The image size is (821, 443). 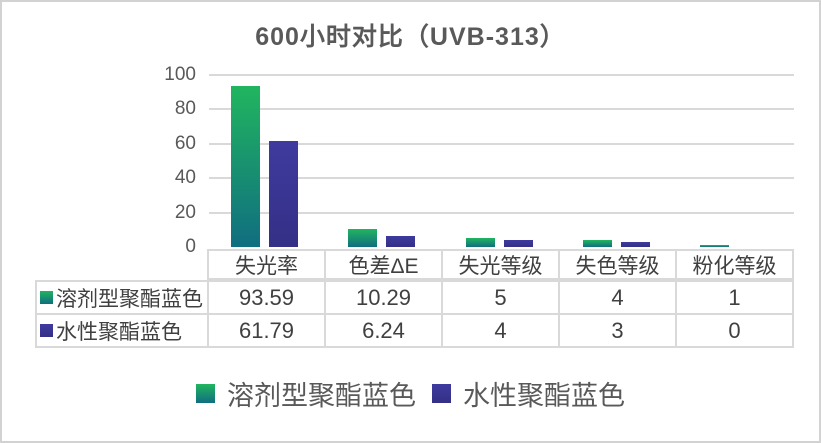 What do you see at coordinates (266, 264) in the screenshot?
I see `table-header-cell: 失光率` at bounding box center [266, 264].